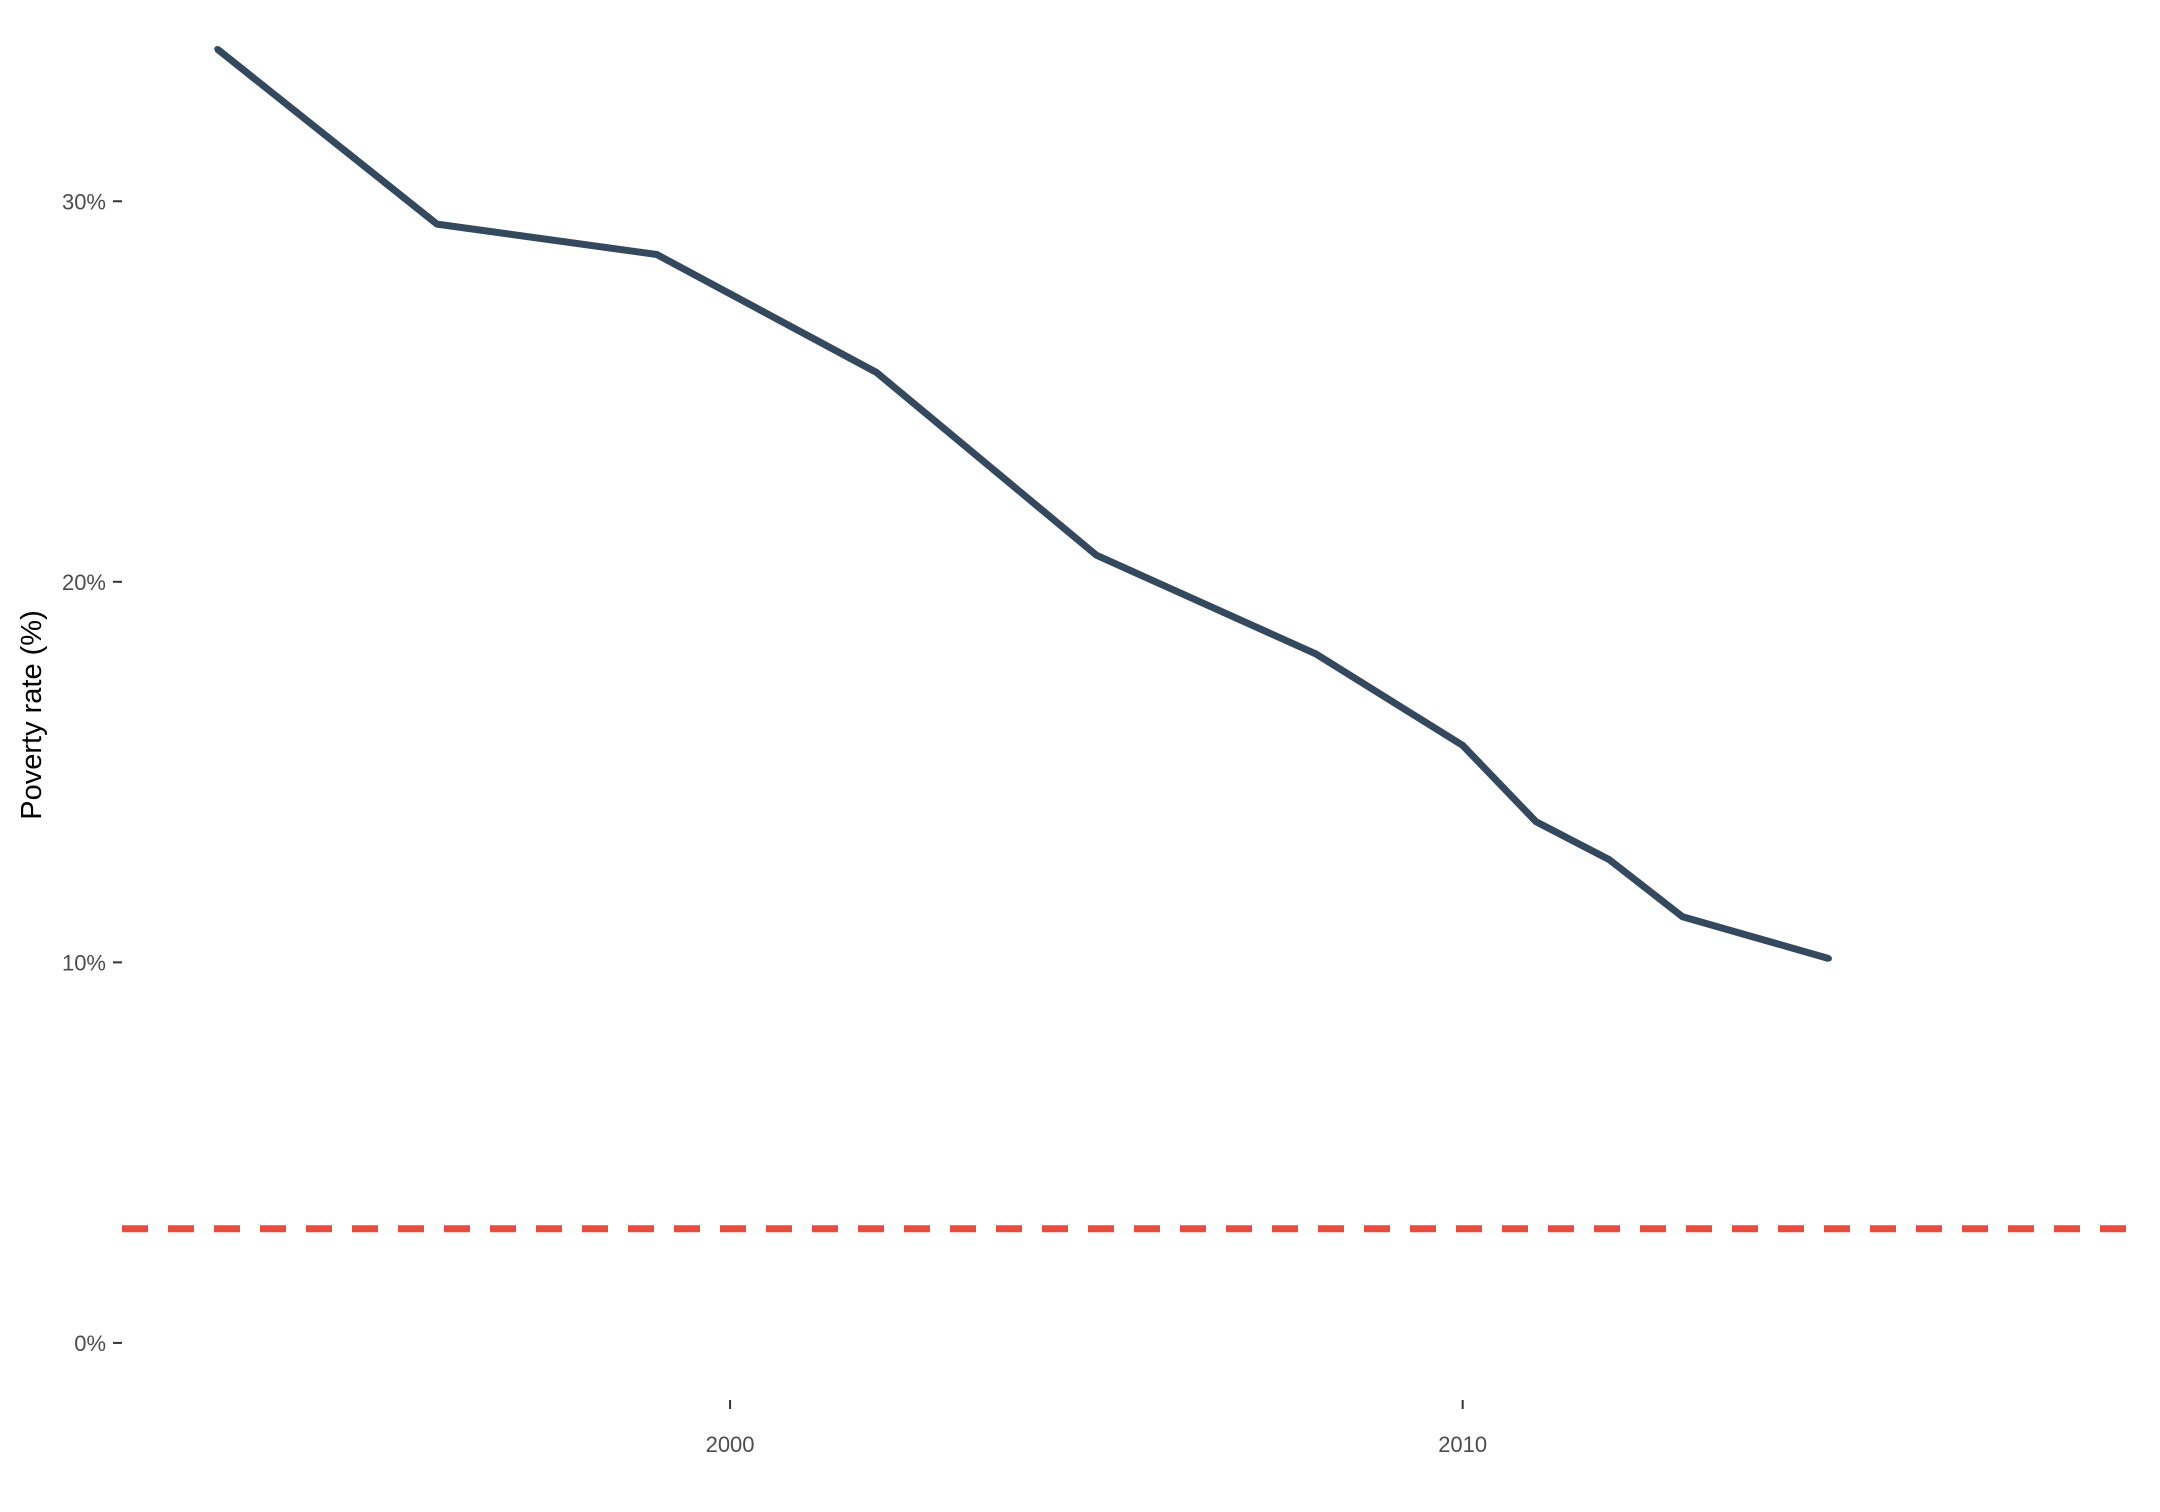  Describe the element at coordinates (92, 772) in the screenshot. I see `y-axis: 0% 10% 20% 30%` at that location.